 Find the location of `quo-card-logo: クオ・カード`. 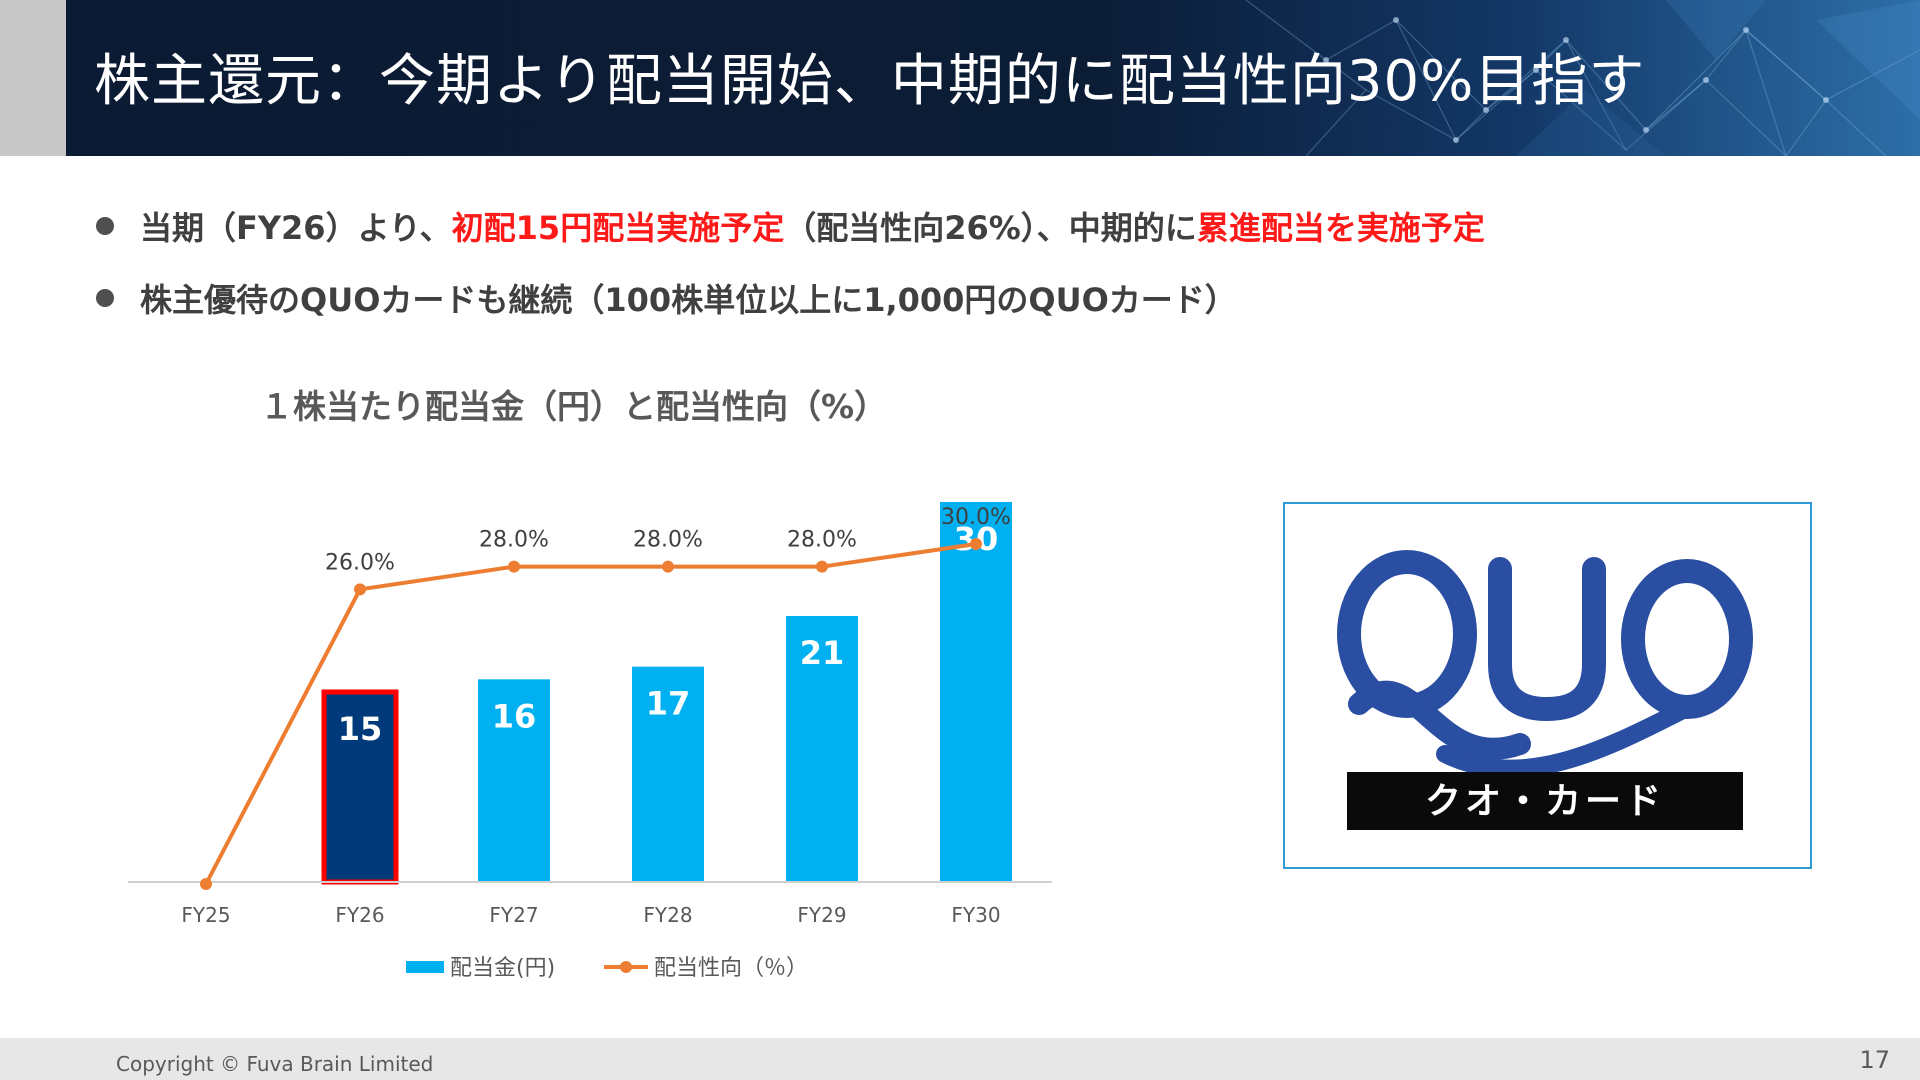

quo-card-logo: クオ・カード is located at coordinates (1545, 690).